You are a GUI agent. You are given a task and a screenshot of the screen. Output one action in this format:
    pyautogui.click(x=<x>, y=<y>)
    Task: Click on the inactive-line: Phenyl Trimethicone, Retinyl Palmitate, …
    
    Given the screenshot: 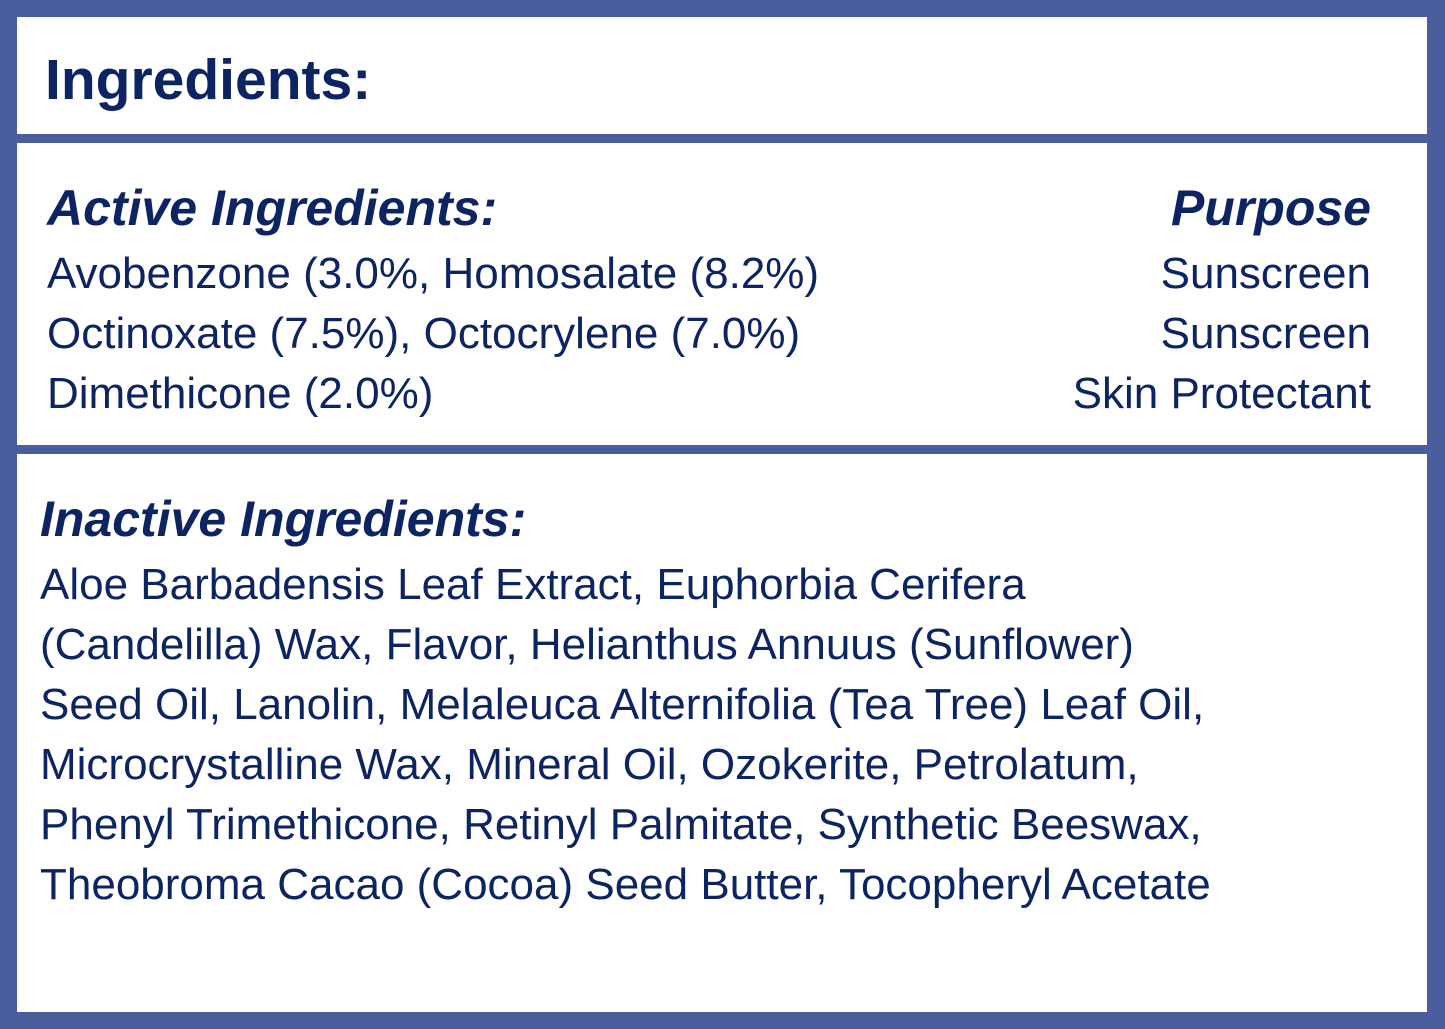 What is the action you would take?
    pyautogui.click(x=621, y=824)
    